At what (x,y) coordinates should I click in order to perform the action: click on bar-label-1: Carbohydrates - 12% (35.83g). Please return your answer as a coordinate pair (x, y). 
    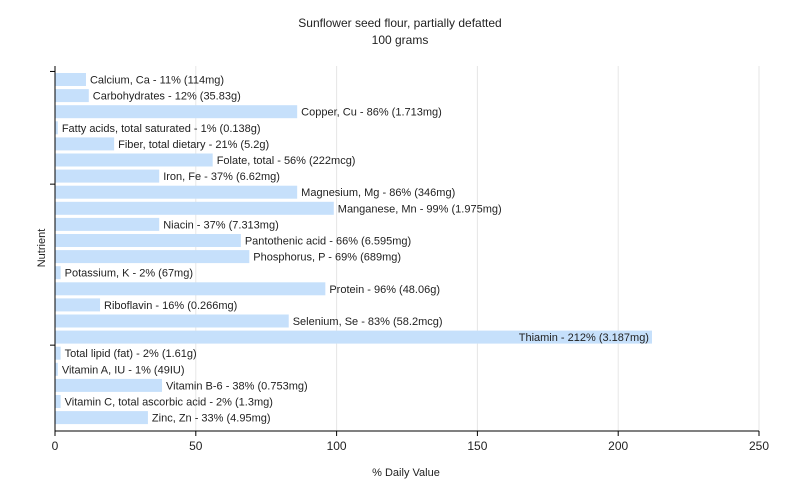
    Looking at the image, I should click on (167, 97).